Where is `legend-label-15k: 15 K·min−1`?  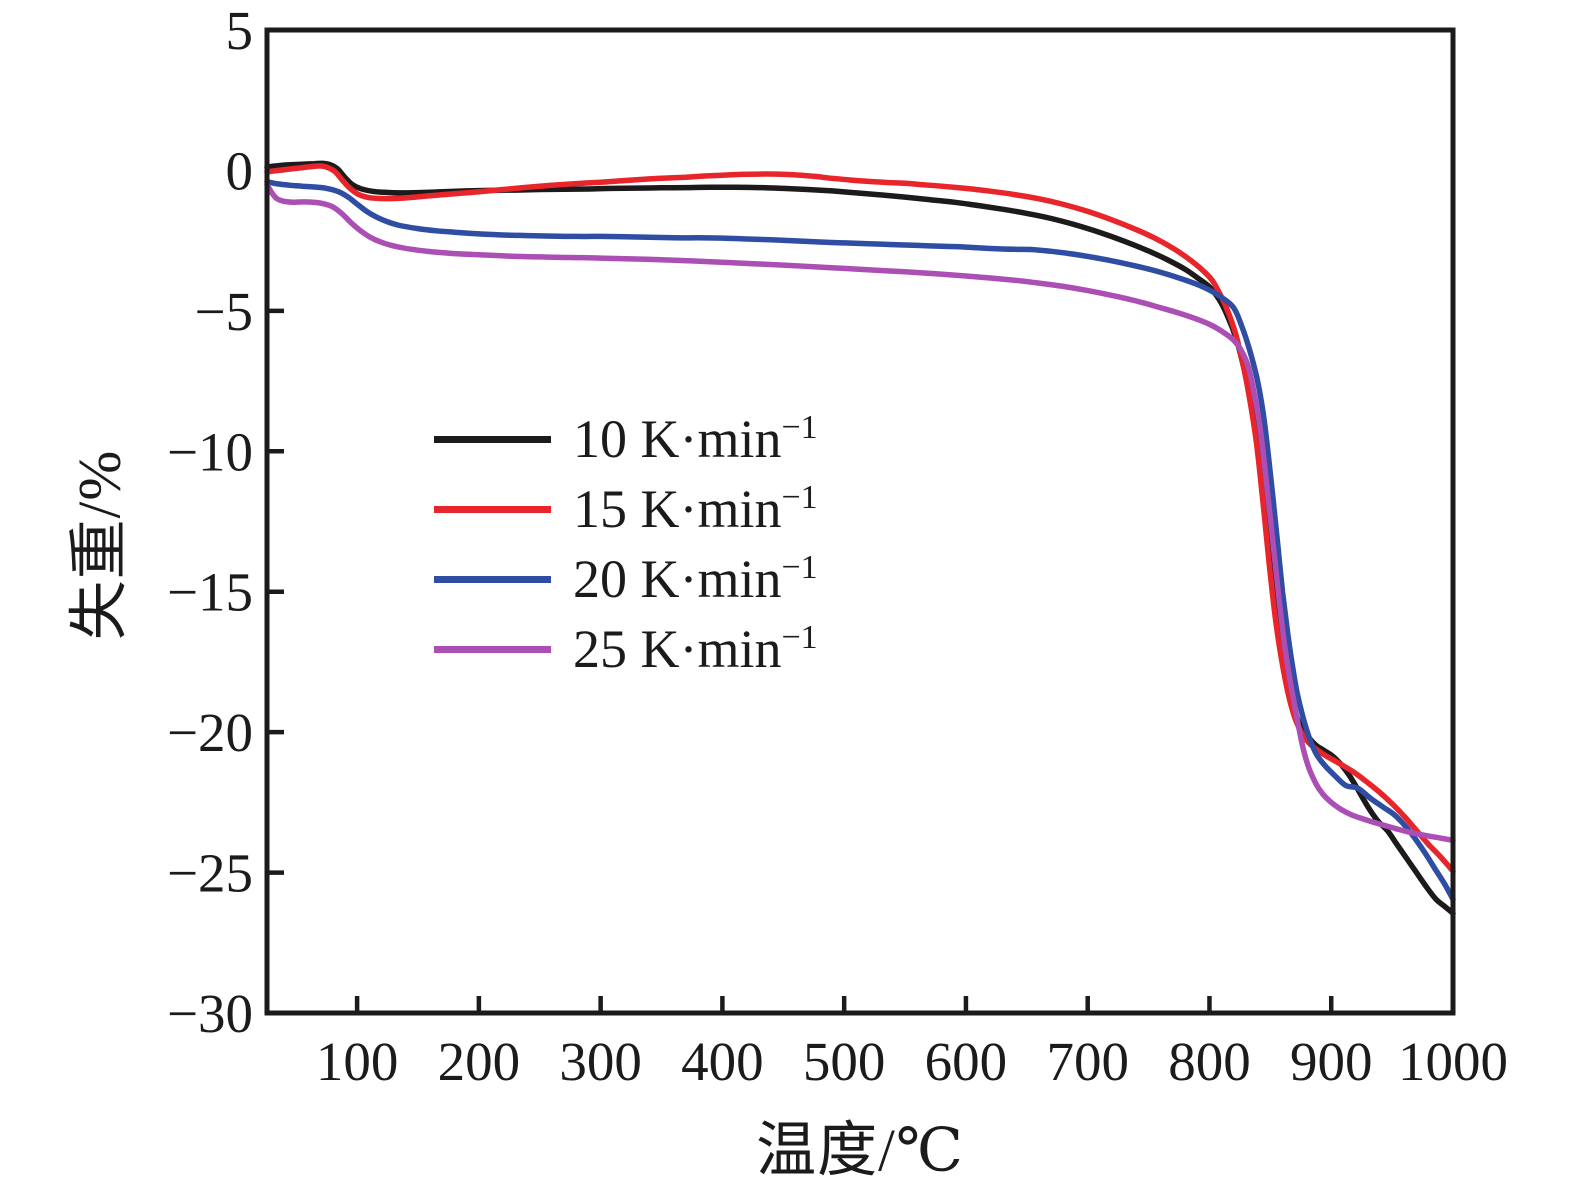 legend-label-15k: 15 K·min−1 is located at coordinates (695, 509).